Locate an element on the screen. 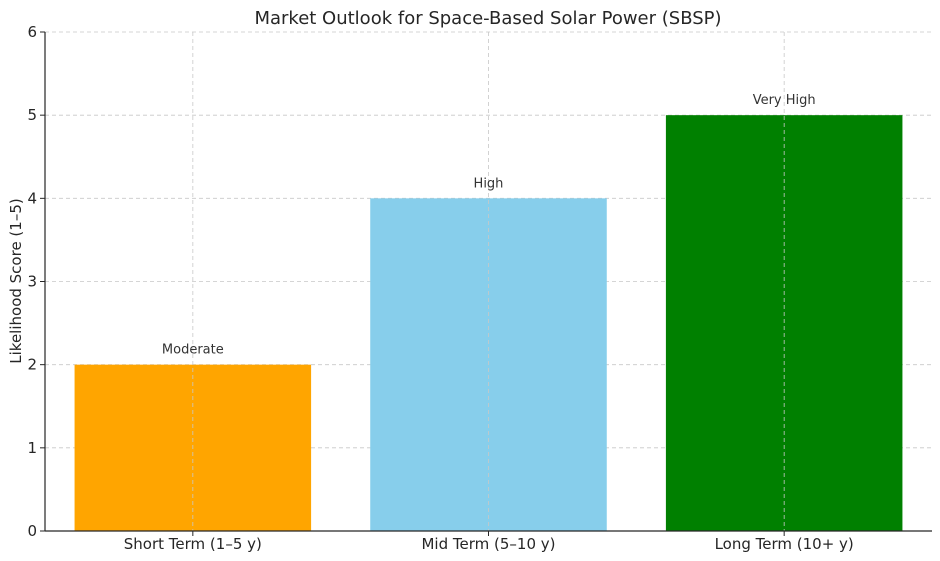 Image resolution: width=940 pixels, height=561 pixels. y-tick-label: 1 is located at coordinates (32, 448).